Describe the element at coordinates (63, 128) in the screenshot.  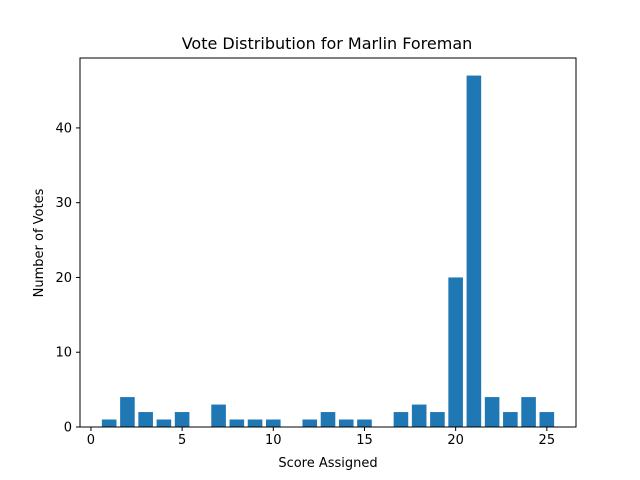
I see `y-tick-label: 40` at that location.